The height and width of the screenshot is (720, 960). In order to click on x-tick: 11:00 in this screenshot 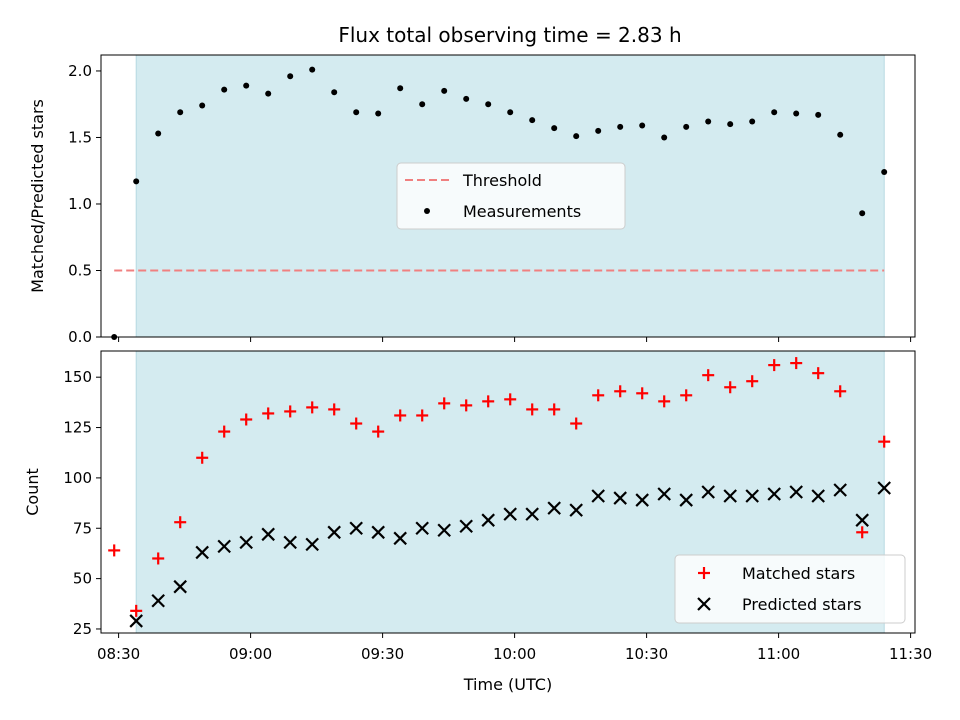, I will do `click(778, 648)`.